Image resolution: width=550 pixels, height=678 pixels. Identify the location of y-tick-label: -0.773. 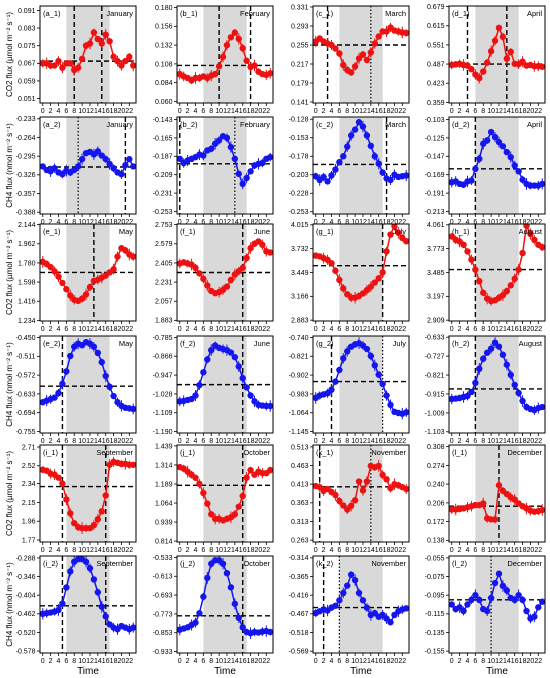
(163, 614).